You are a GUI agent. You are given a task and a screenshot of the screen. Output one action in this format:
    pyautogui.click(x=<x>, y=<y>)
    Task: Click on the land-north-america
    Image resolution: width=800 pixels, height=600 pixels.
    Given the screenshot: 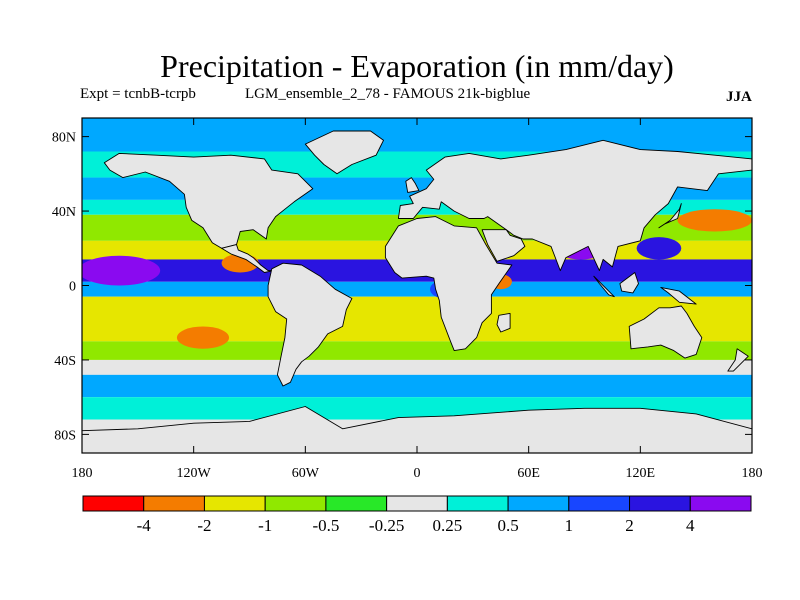 What is the action you would take?
    pyautogui.click(x=208, y=200)
    